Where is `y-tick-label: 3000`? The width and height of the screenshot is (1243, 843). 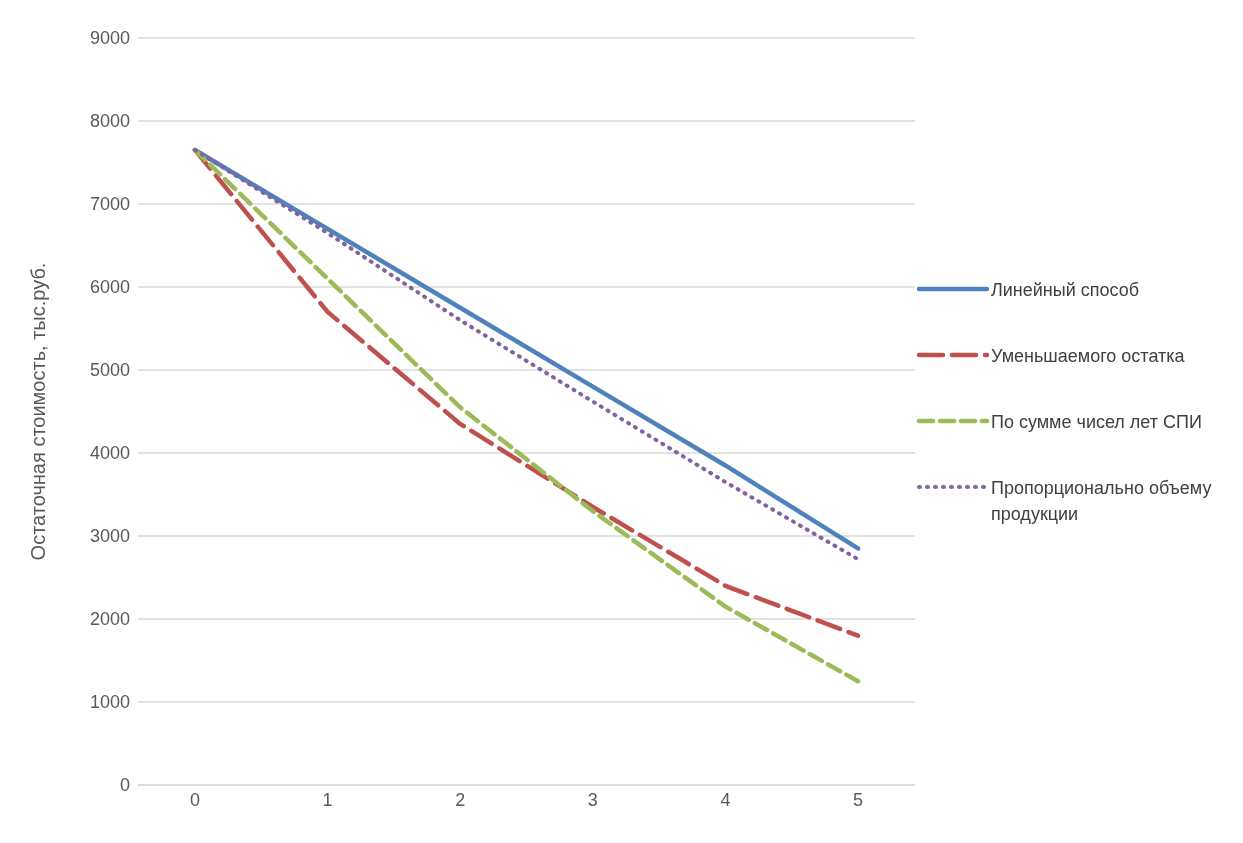
y-tick-label: 3000 is located at coordinates (109, 536).